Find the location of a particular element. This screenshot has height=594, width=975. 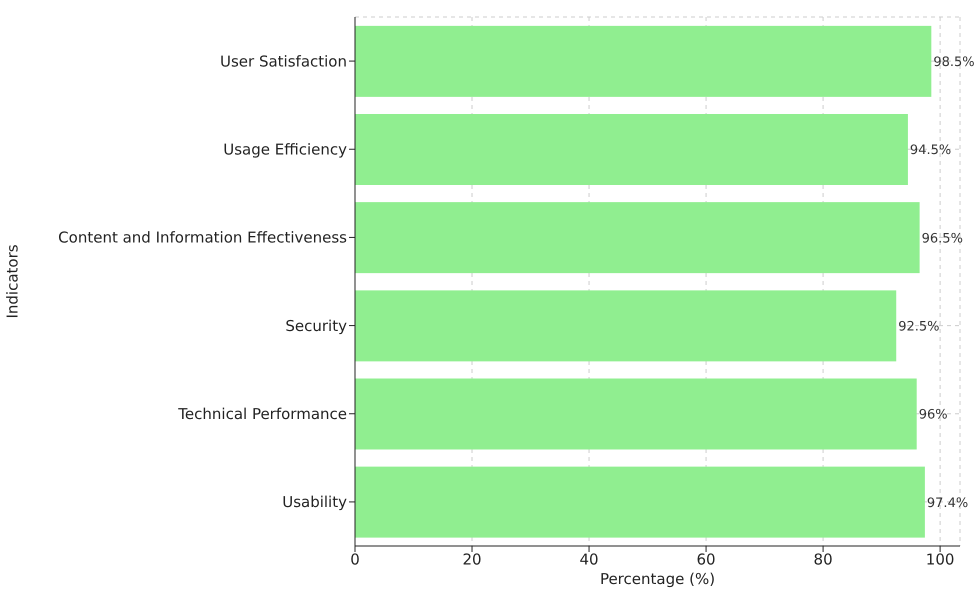

x-tick-label: 100 is located at coordinates (940, 559).